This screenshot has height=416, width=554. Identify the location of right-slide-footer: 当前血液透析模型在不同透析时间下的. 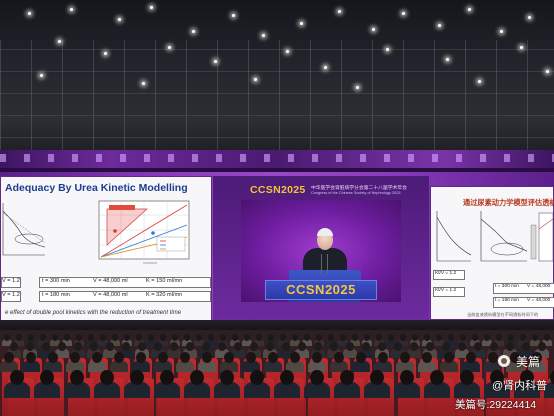
(503, 314).